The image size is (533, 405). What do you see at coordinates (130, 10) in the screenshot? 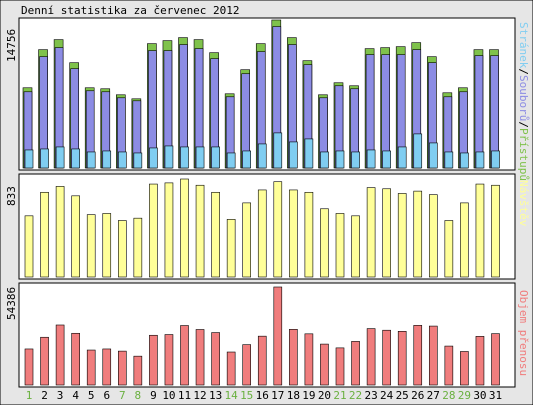
I see `chart-title: Denní statistika za červenec 2012` at bounding box center [130, 10].